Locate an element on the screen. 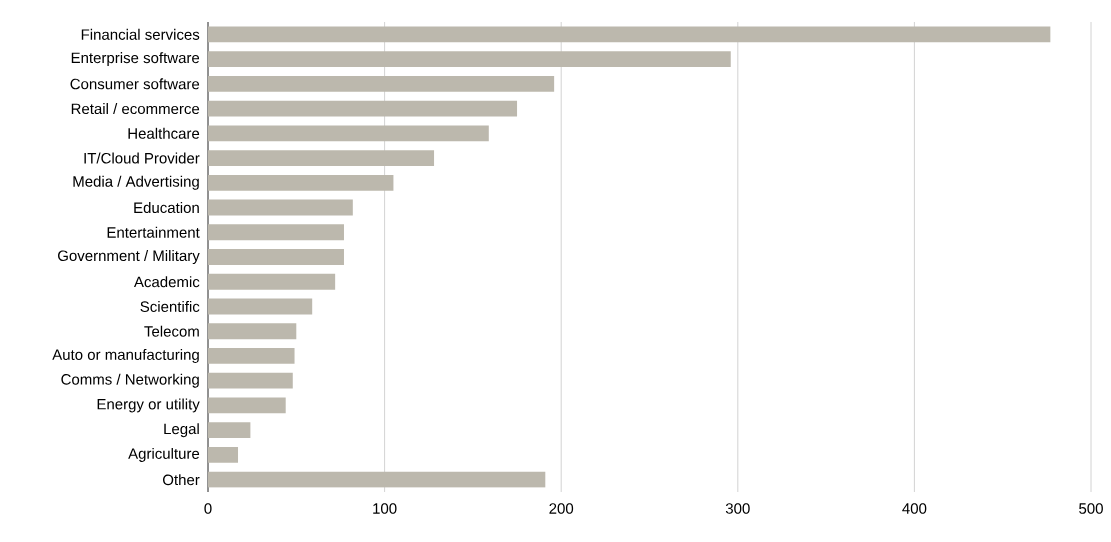 The height and width of the screenshot is (542, 1111). y-tick-label: Financial services is located at coordinates (140, 34).